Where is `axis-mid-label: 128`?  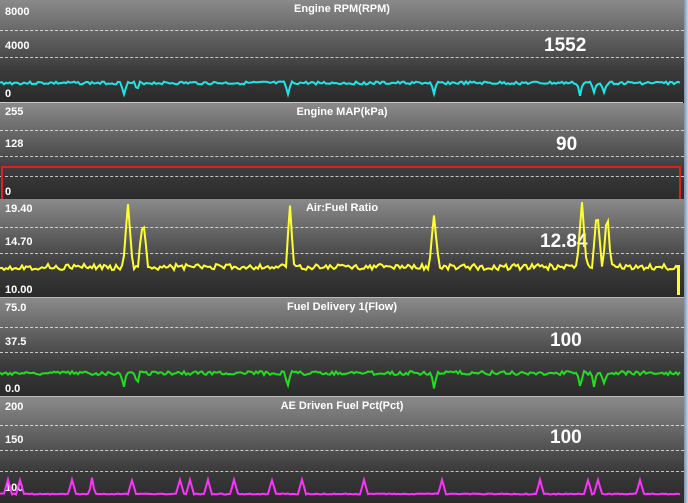
axis-mid-label: 128 is located at coordinates (14, 144).